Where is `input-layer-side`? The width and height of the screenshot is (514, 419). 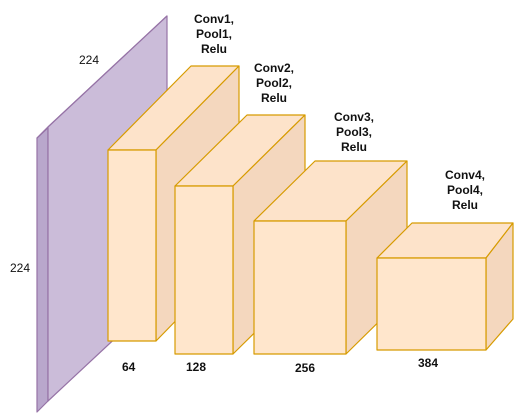
input-layer-side is located at coordinates (42, 269).